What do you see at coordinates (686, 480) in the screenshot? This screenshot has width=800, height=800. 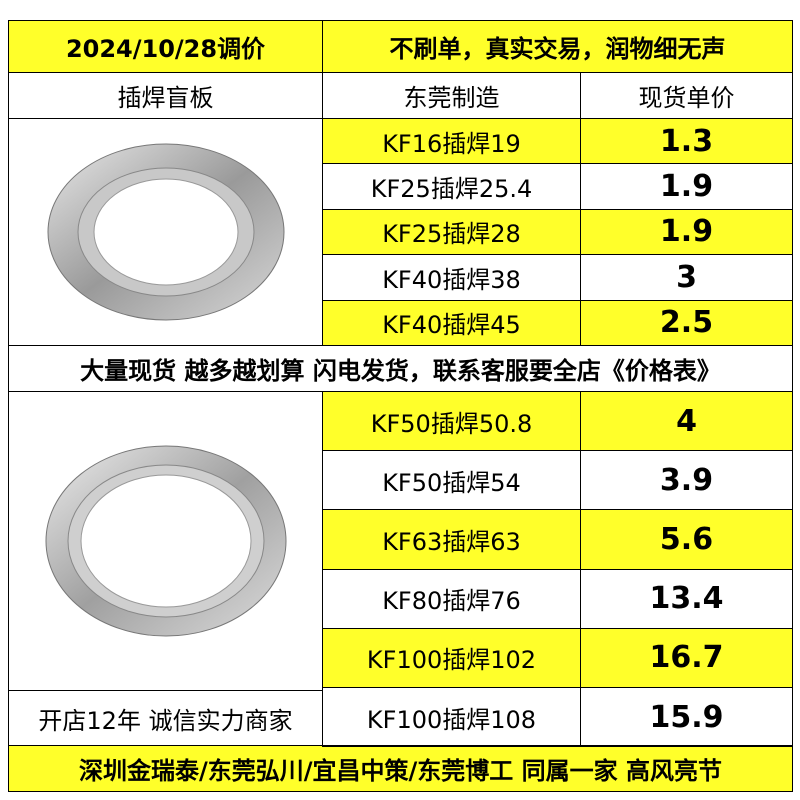 I see `price-cell: 3.9` at bounding box center [686, 480].